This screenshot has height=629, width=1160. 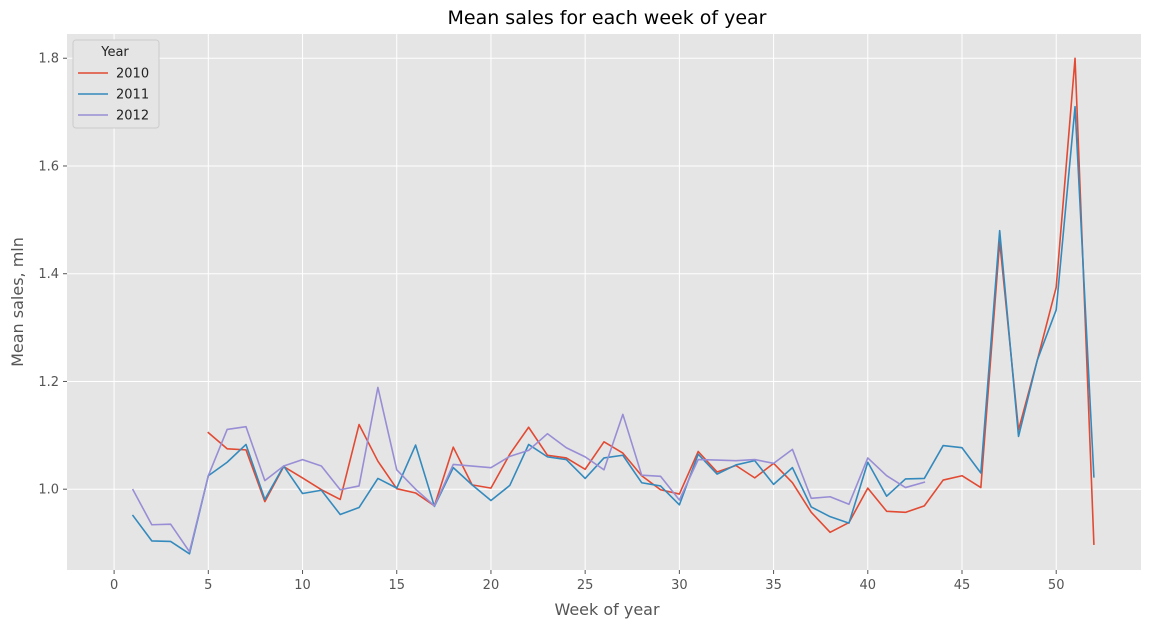 What do you see at coordinates (48, 382) in the screenshot?
I see `y-tick-label: 1.2` at bounding box center [48, 382].